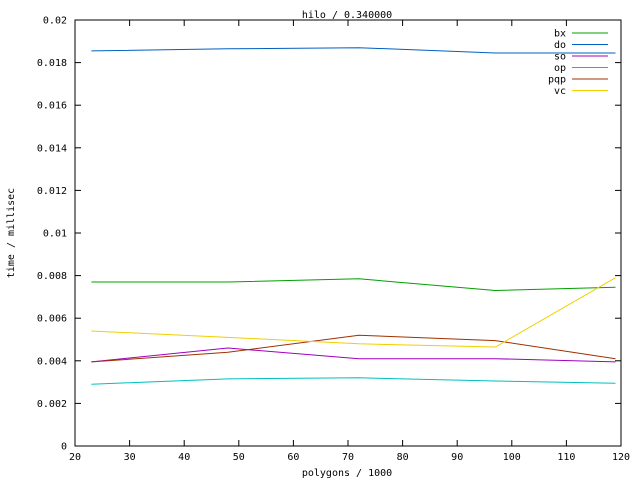 This screenshot has height=480, width=640. I want to click on legend-label-op: op, so click(560, 68).